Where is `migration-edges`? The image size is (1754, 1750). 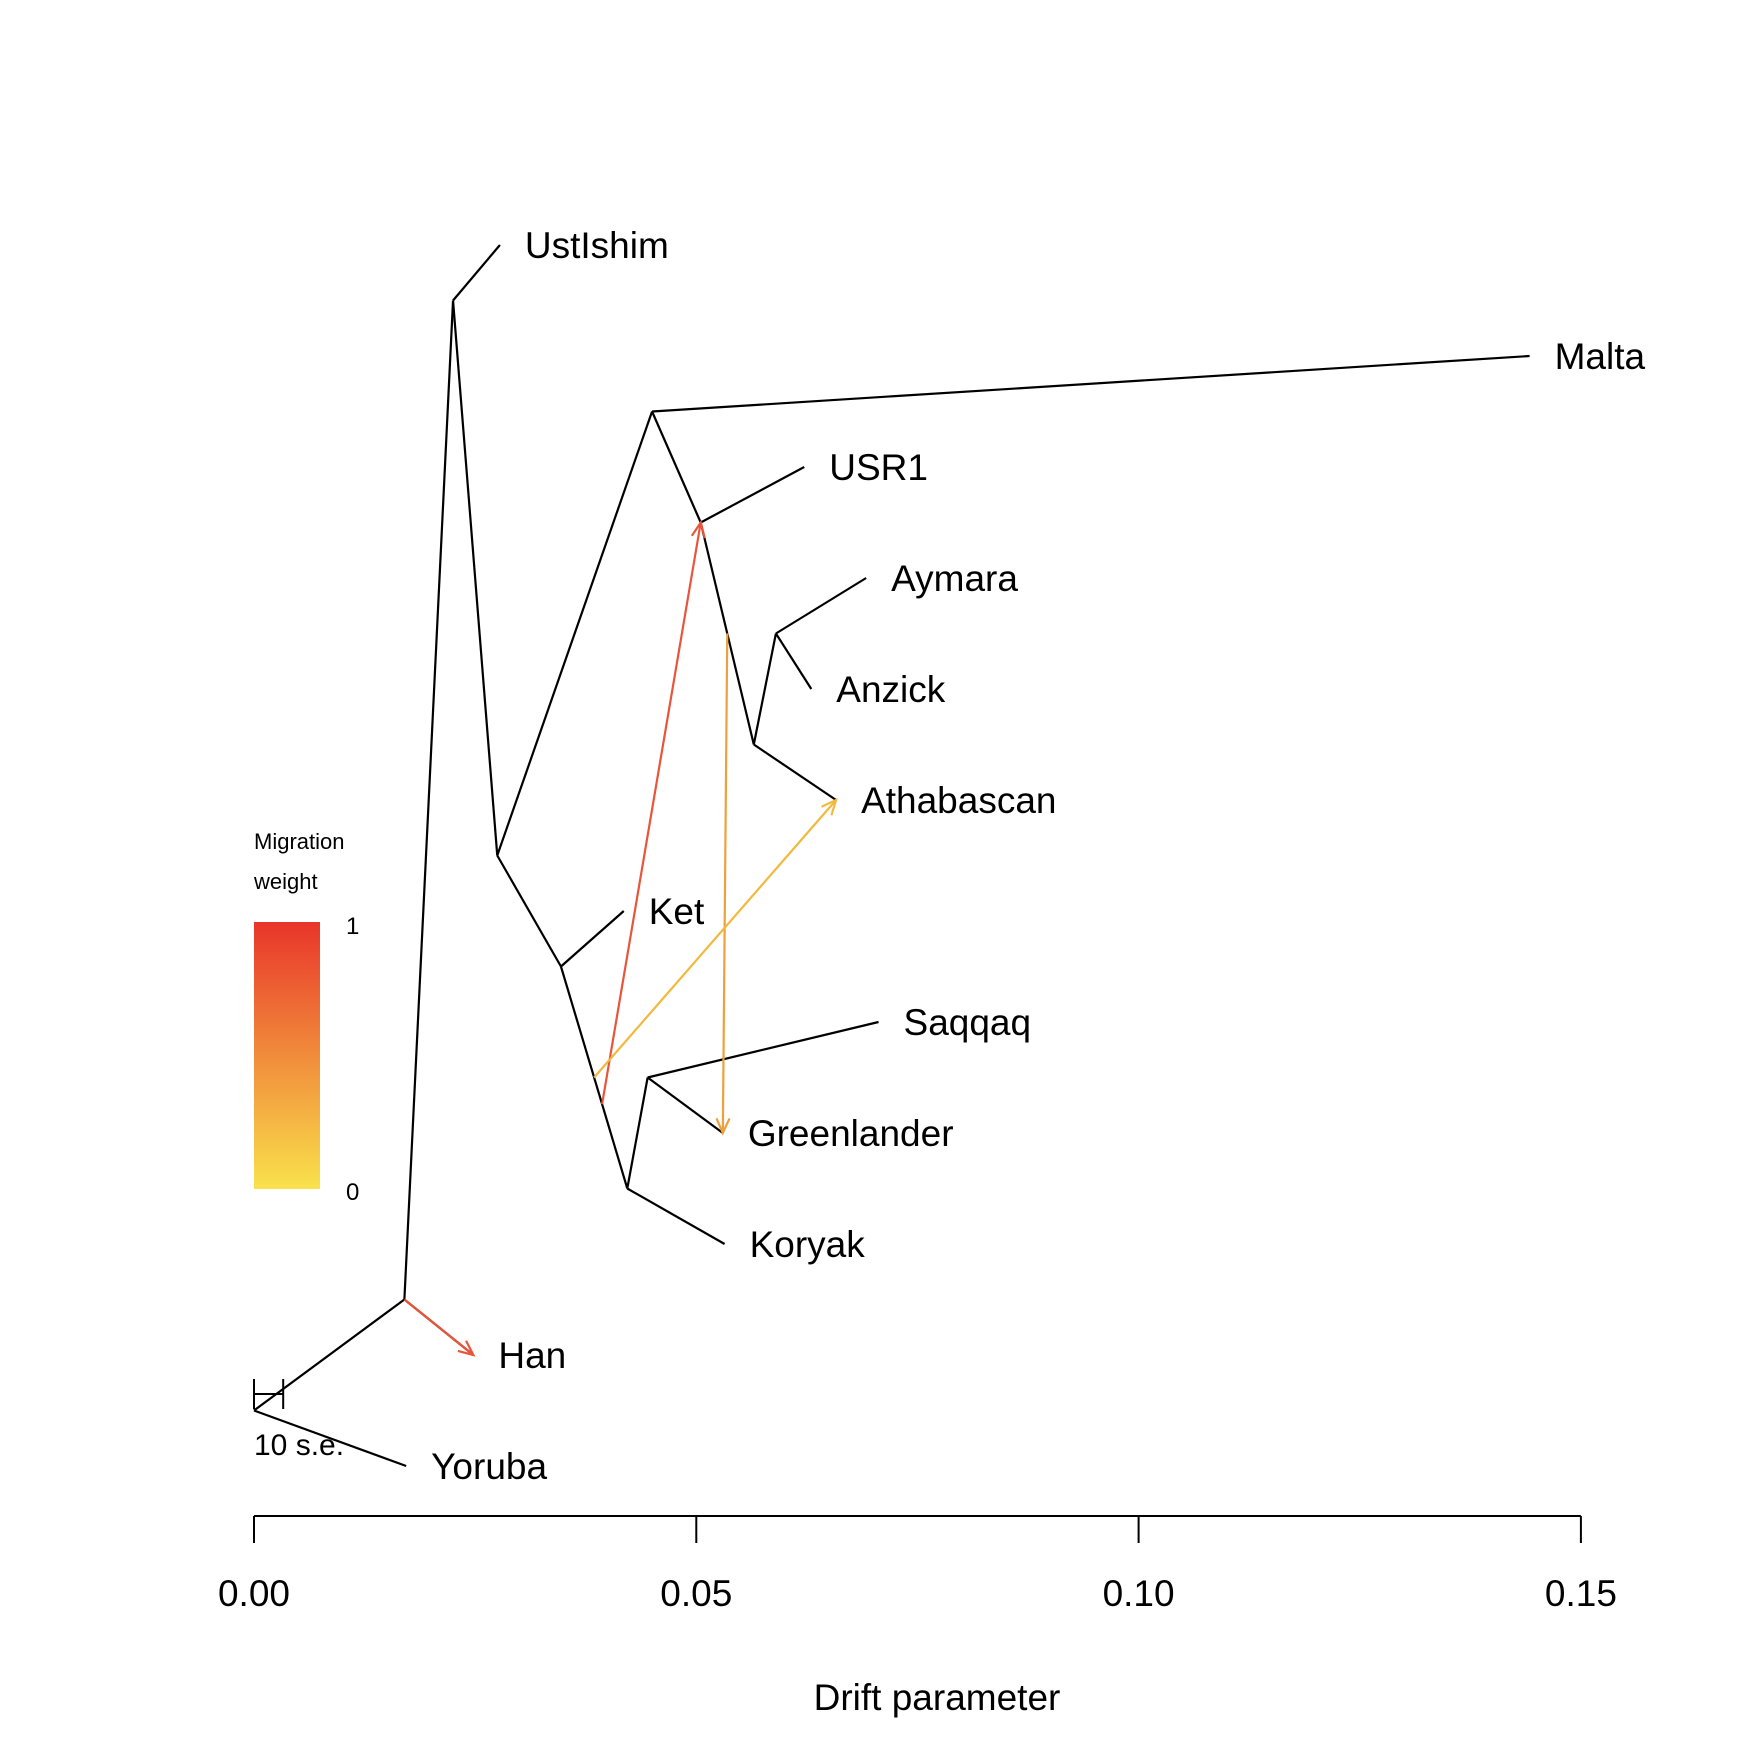 migration-edges is located at coordinates (620, 938).